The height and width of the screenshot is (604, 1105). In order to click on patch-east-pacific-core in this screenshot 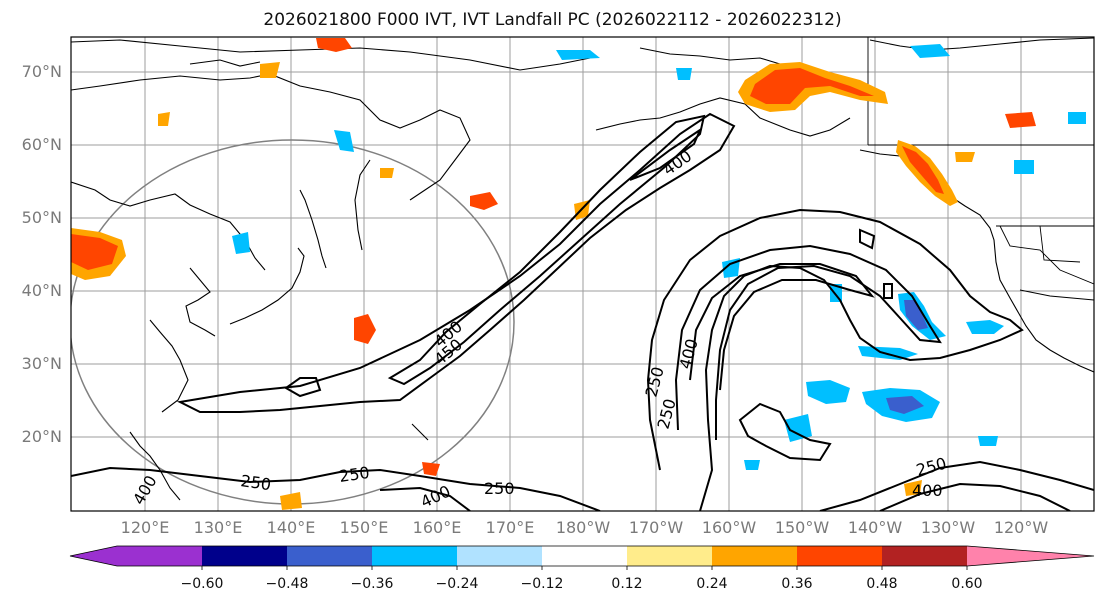, I will do `click(905, 405)`.